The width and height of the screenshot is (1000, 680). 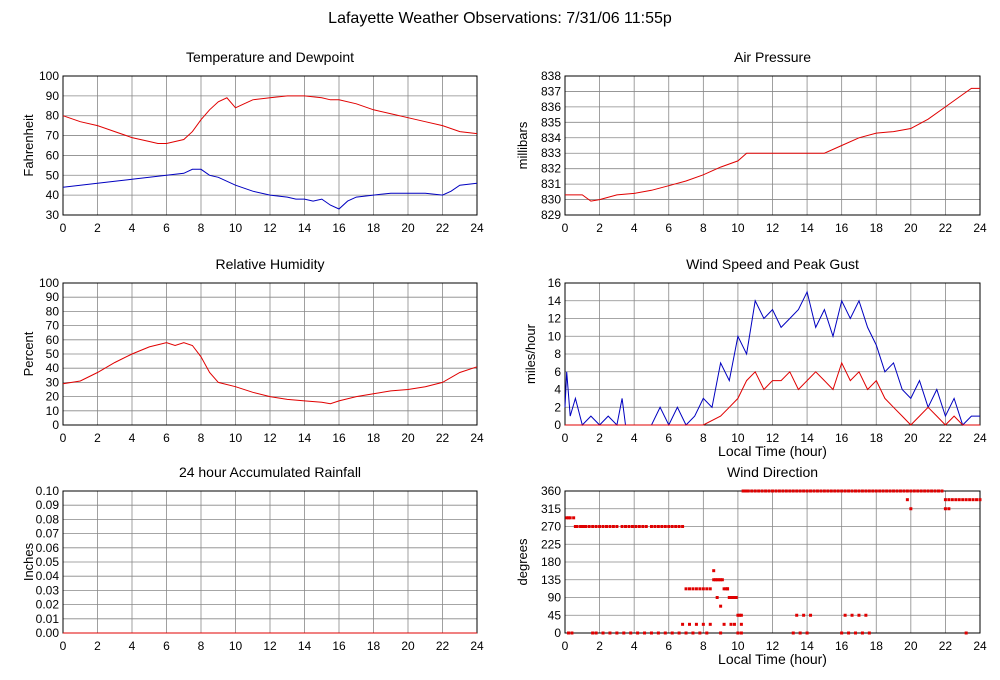 I want to click on wind-ytick-label: 6, so click(x=557, y=372).